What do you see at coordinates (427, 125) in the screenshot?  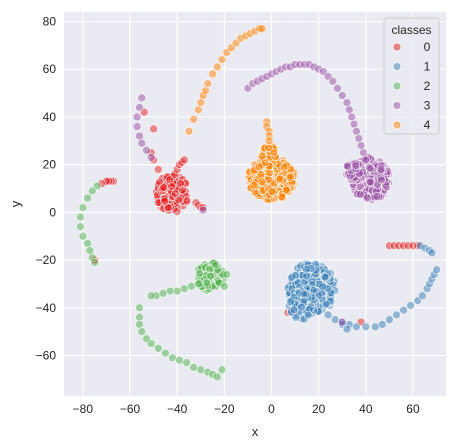 I see `legend-entry: 4` at bounding box center [427, 125].